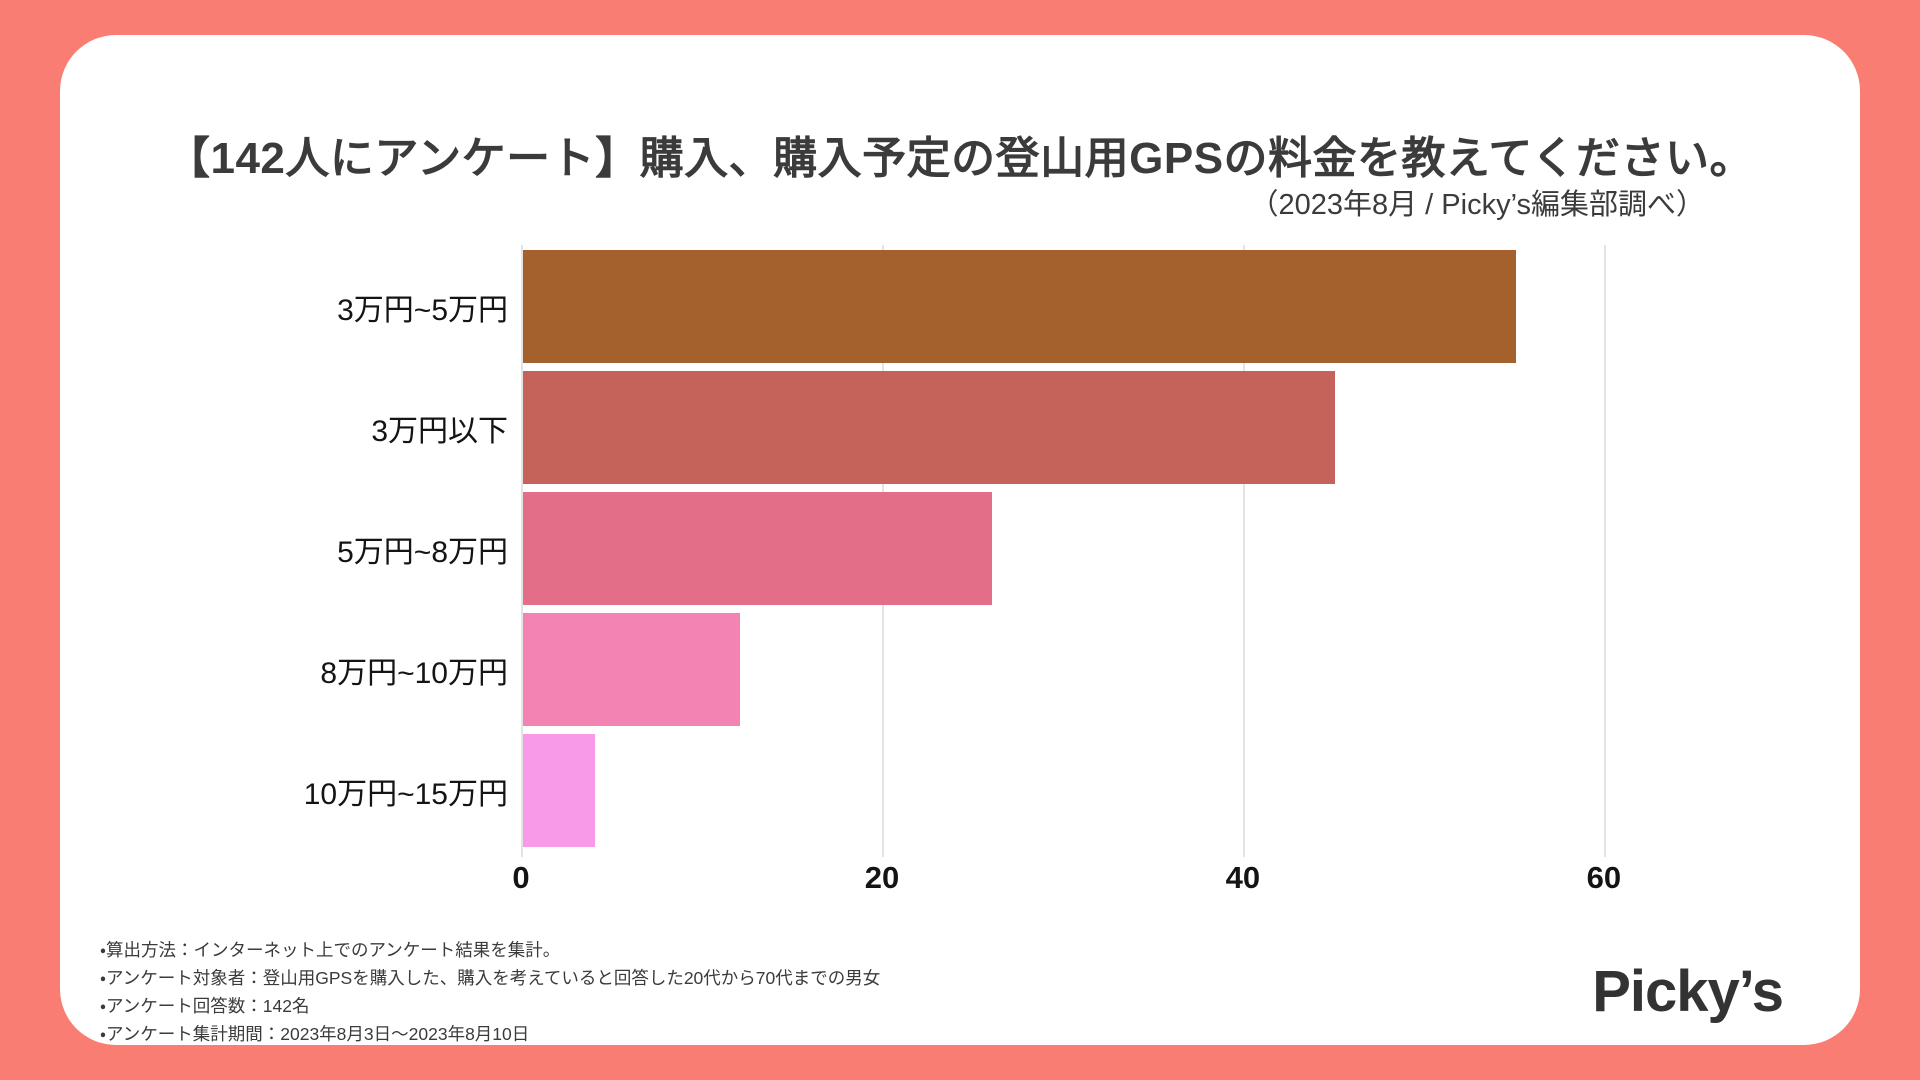 The width and height of the screenshot is (1920, 1080). What do you see at coordinates (1080, 878) in the screenshot?
I see `x-axis: 0 20 40 60` at bounding box center [1080, 878].